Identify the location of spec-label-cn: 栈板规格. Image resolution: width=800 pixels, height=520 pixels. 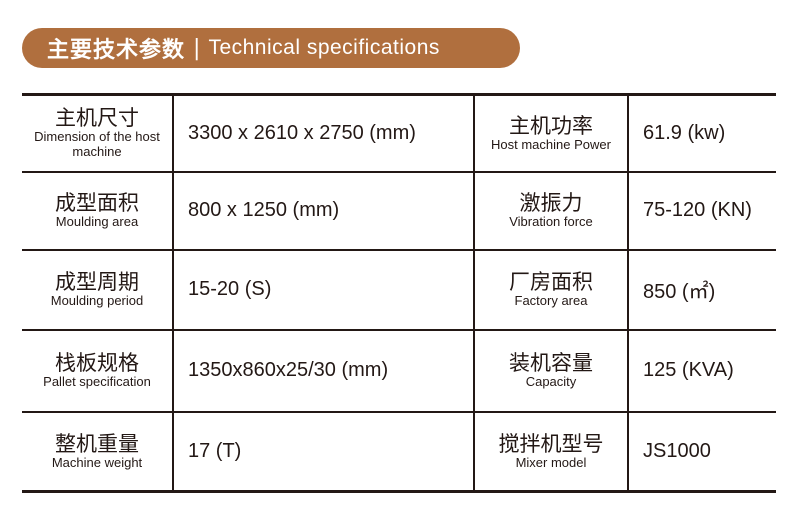
(97, 363).